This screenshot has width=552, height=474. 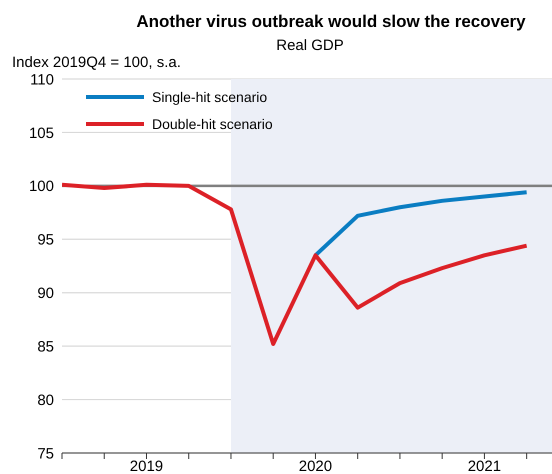 What do you see at coordinates (210, 96) in the screenshot?
I see `legend-label: Single-hit scenario` at bounding box center [210, 96].